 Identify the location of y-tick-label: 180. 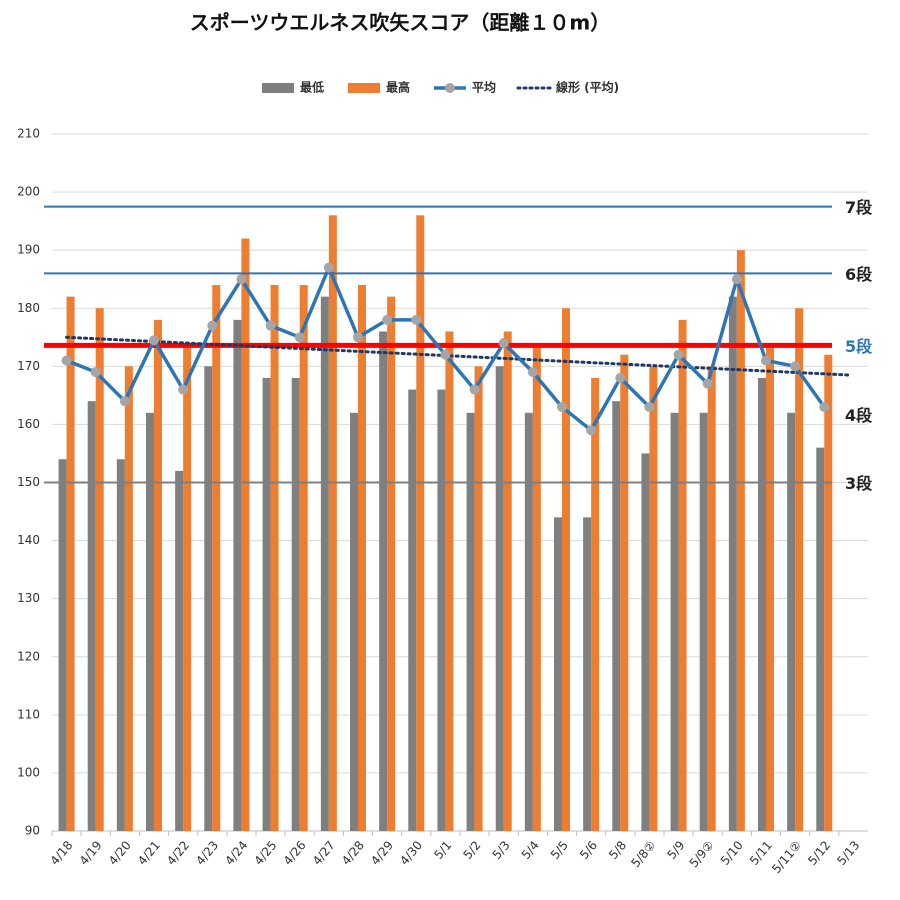
(28, 308).